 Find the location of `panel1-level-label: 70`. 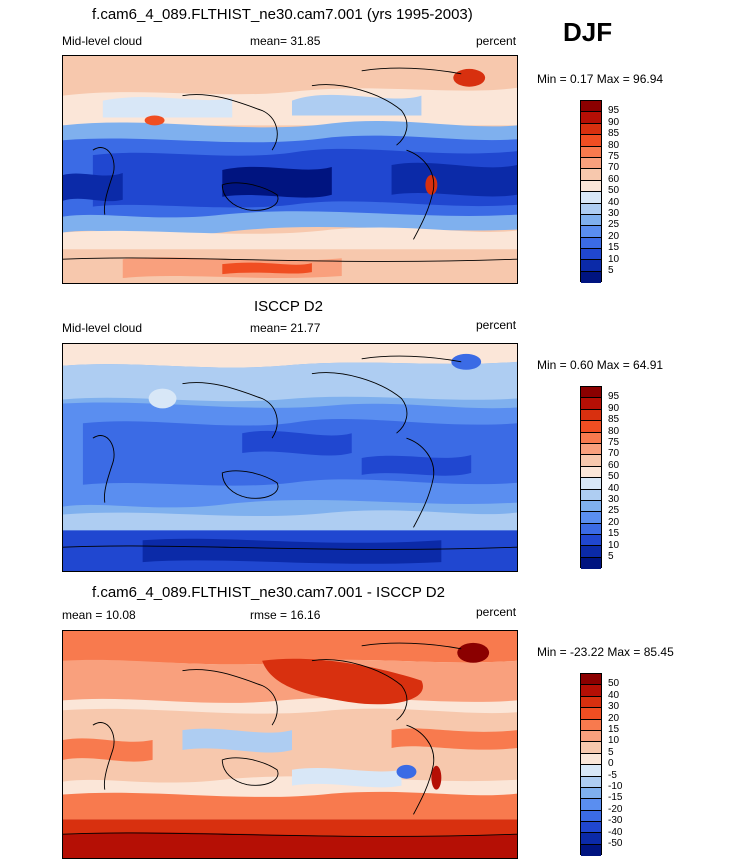

panel1-level-label: 70 is located at coordinates (614, 168).